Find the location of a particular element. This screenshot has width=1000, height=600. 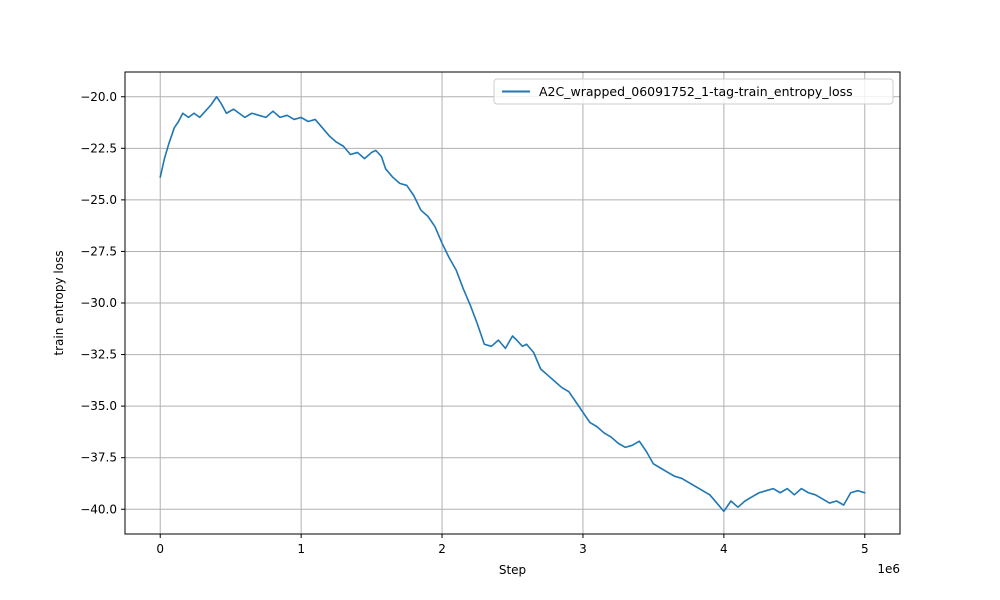

y-axis-label: train entropy loss is located at coordinates (59, 302).